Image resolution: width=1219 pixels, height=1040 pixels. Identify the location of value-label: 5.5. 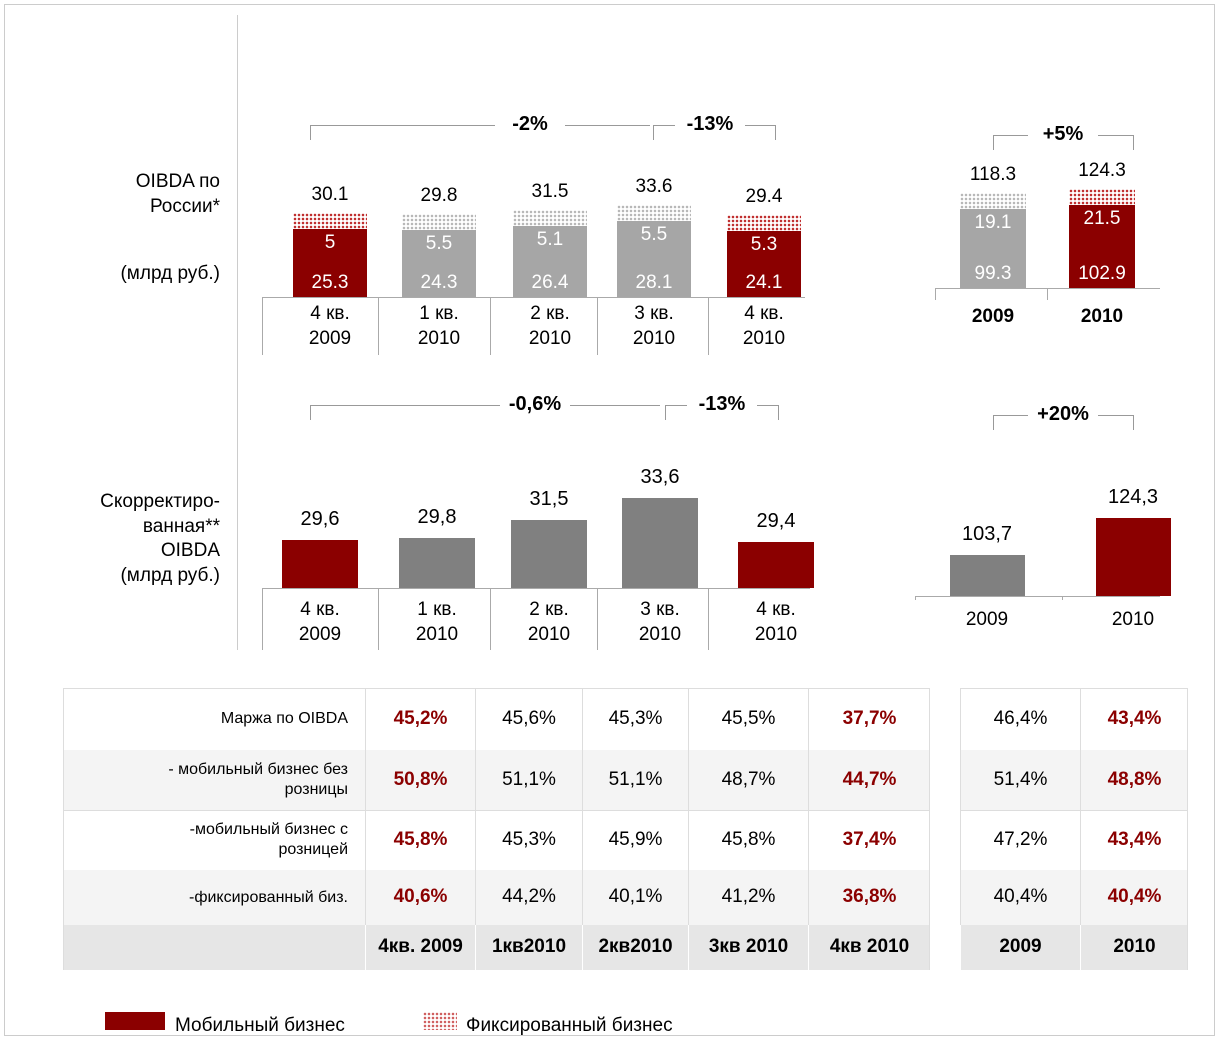
(439, 243).